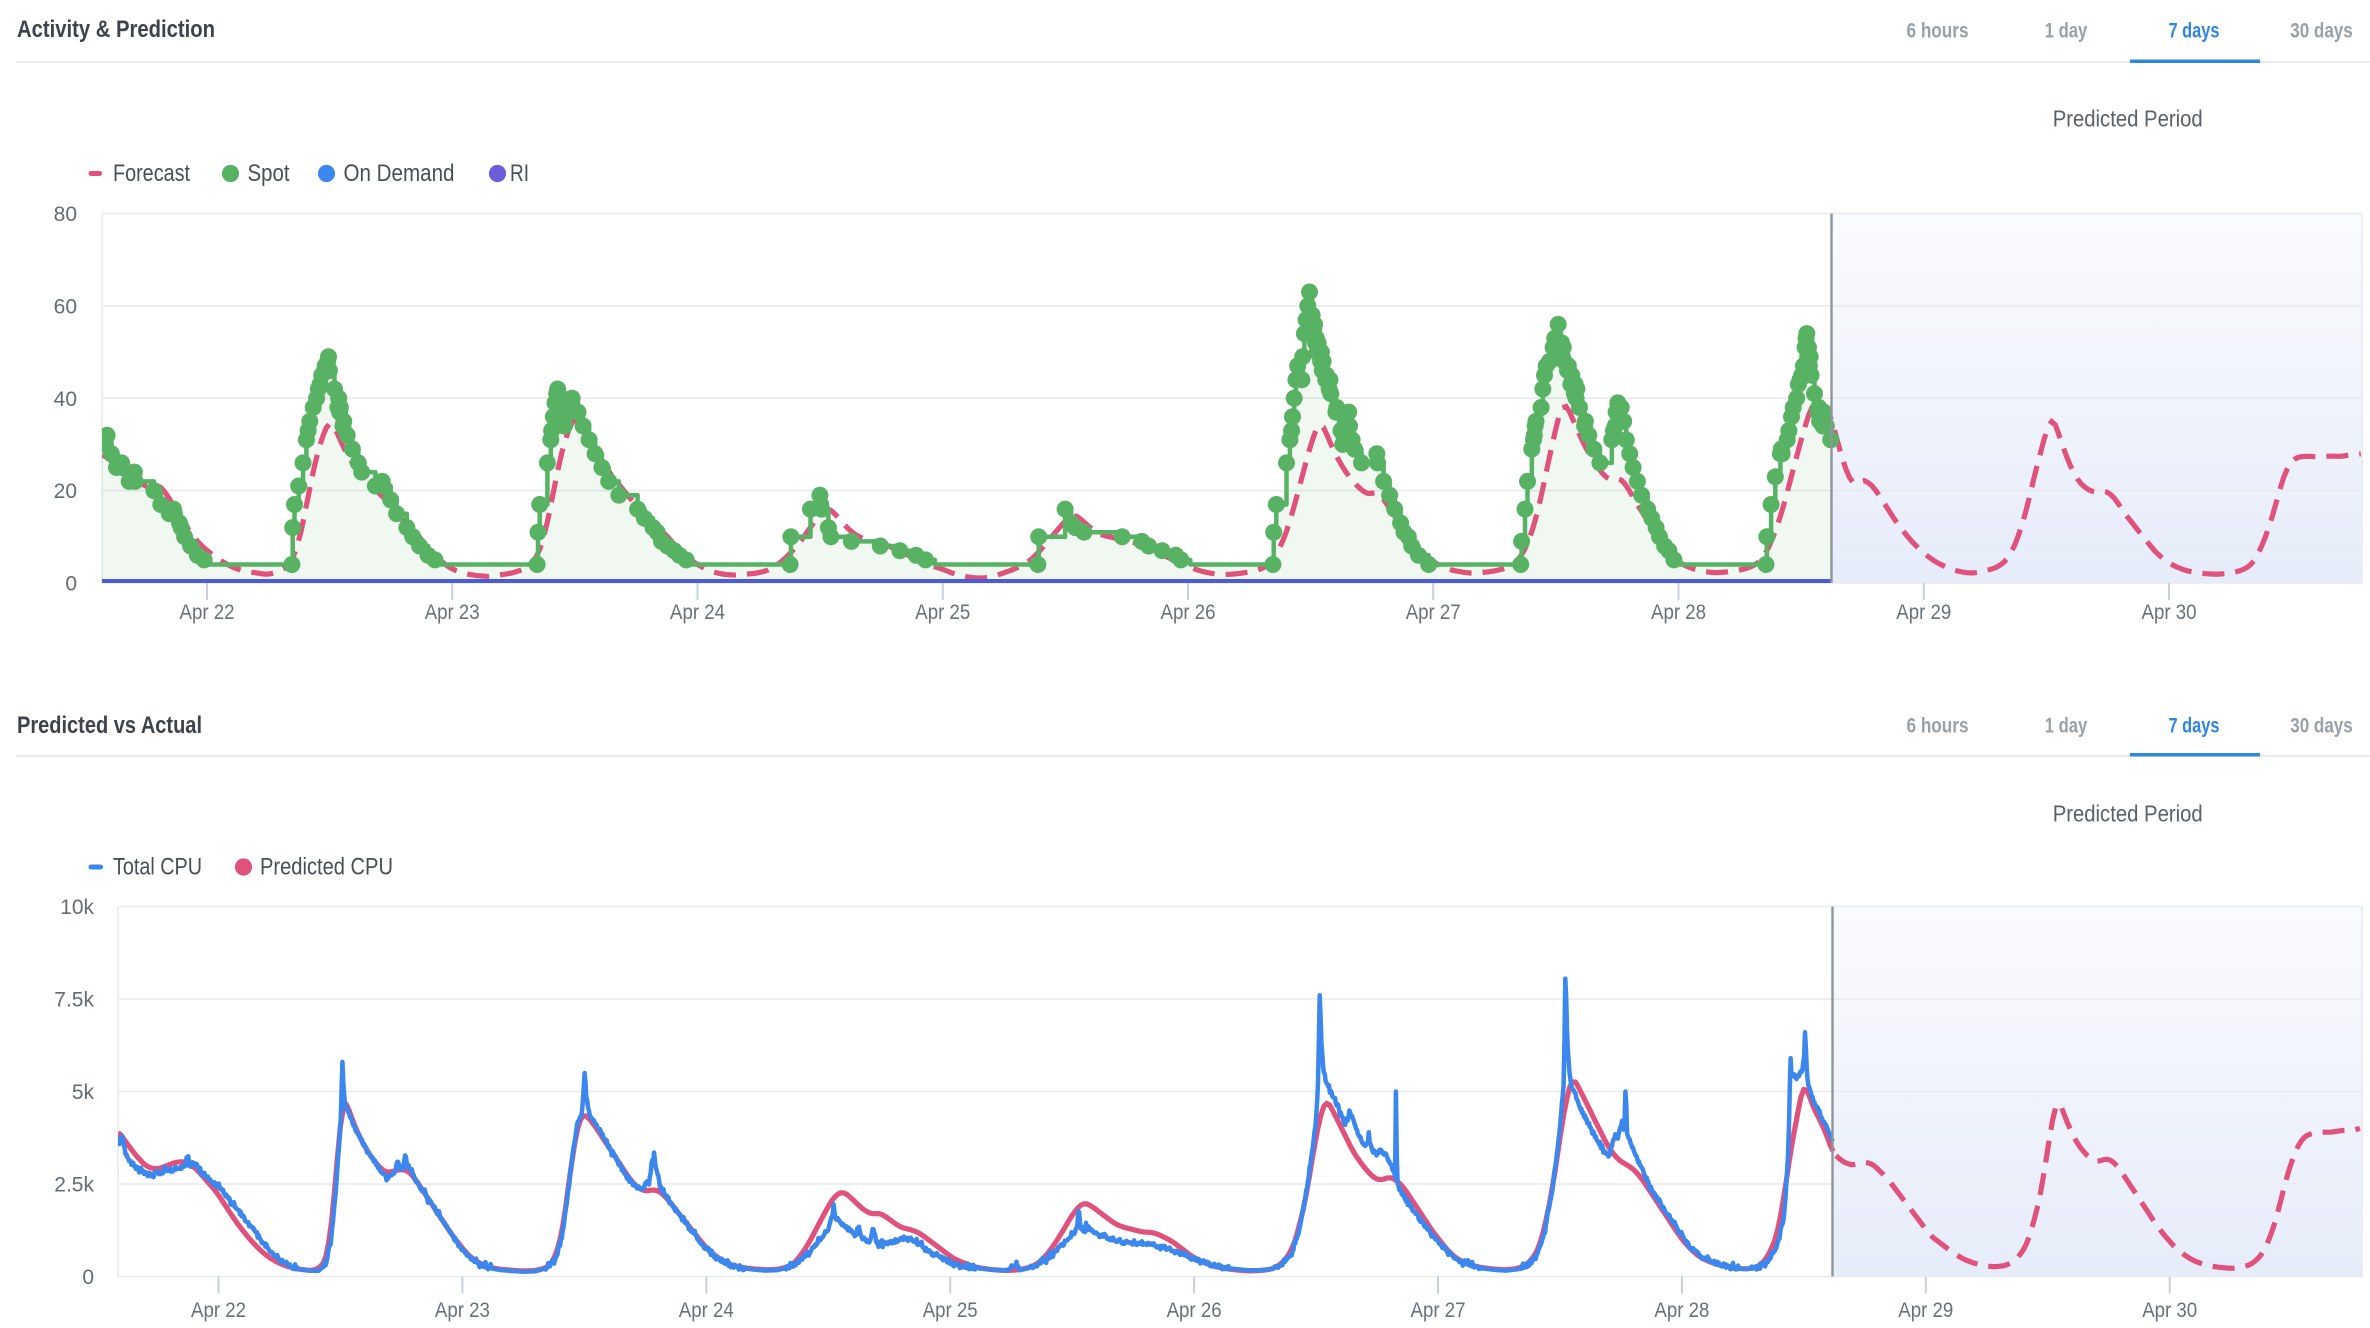 The image size is (2370, 1328). I want to click on svg-text: Predicted vs Actual, so click(109, 725).